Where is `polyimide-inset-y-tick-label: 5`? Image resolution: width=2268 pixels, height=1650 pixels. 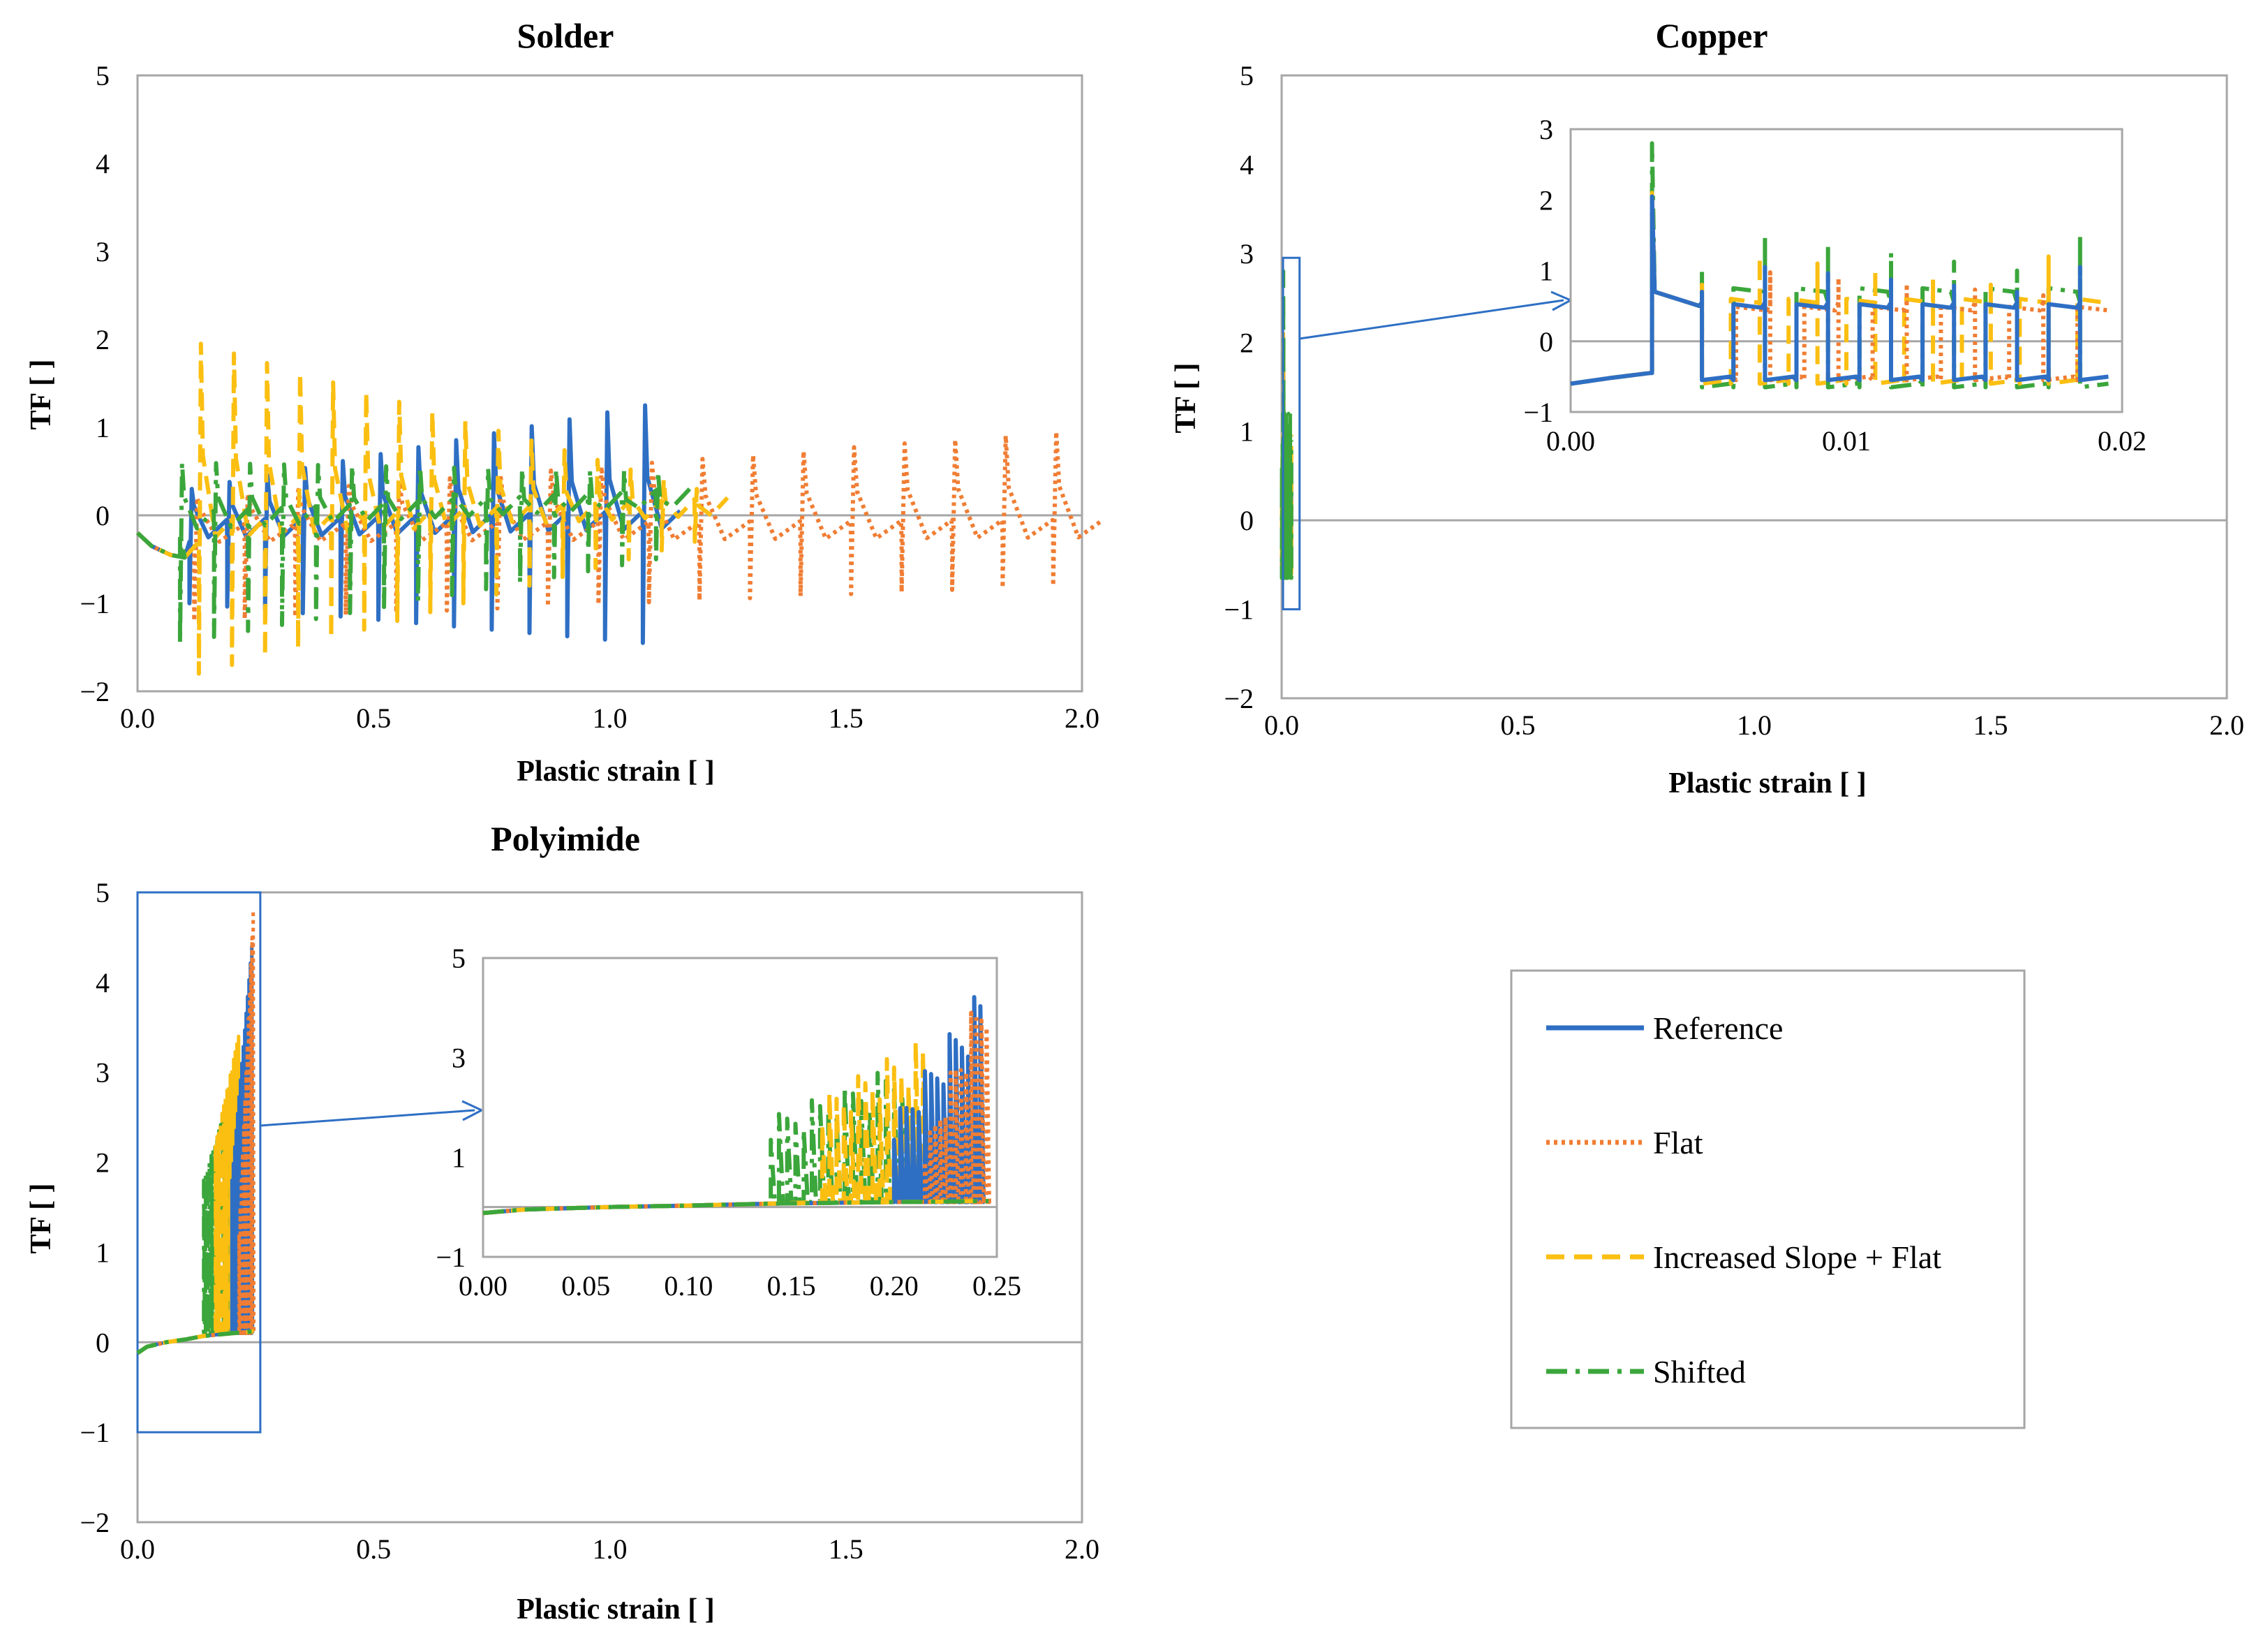
polyimide-inset-y-tick-label: 5 is located at coordinates (459, 959).